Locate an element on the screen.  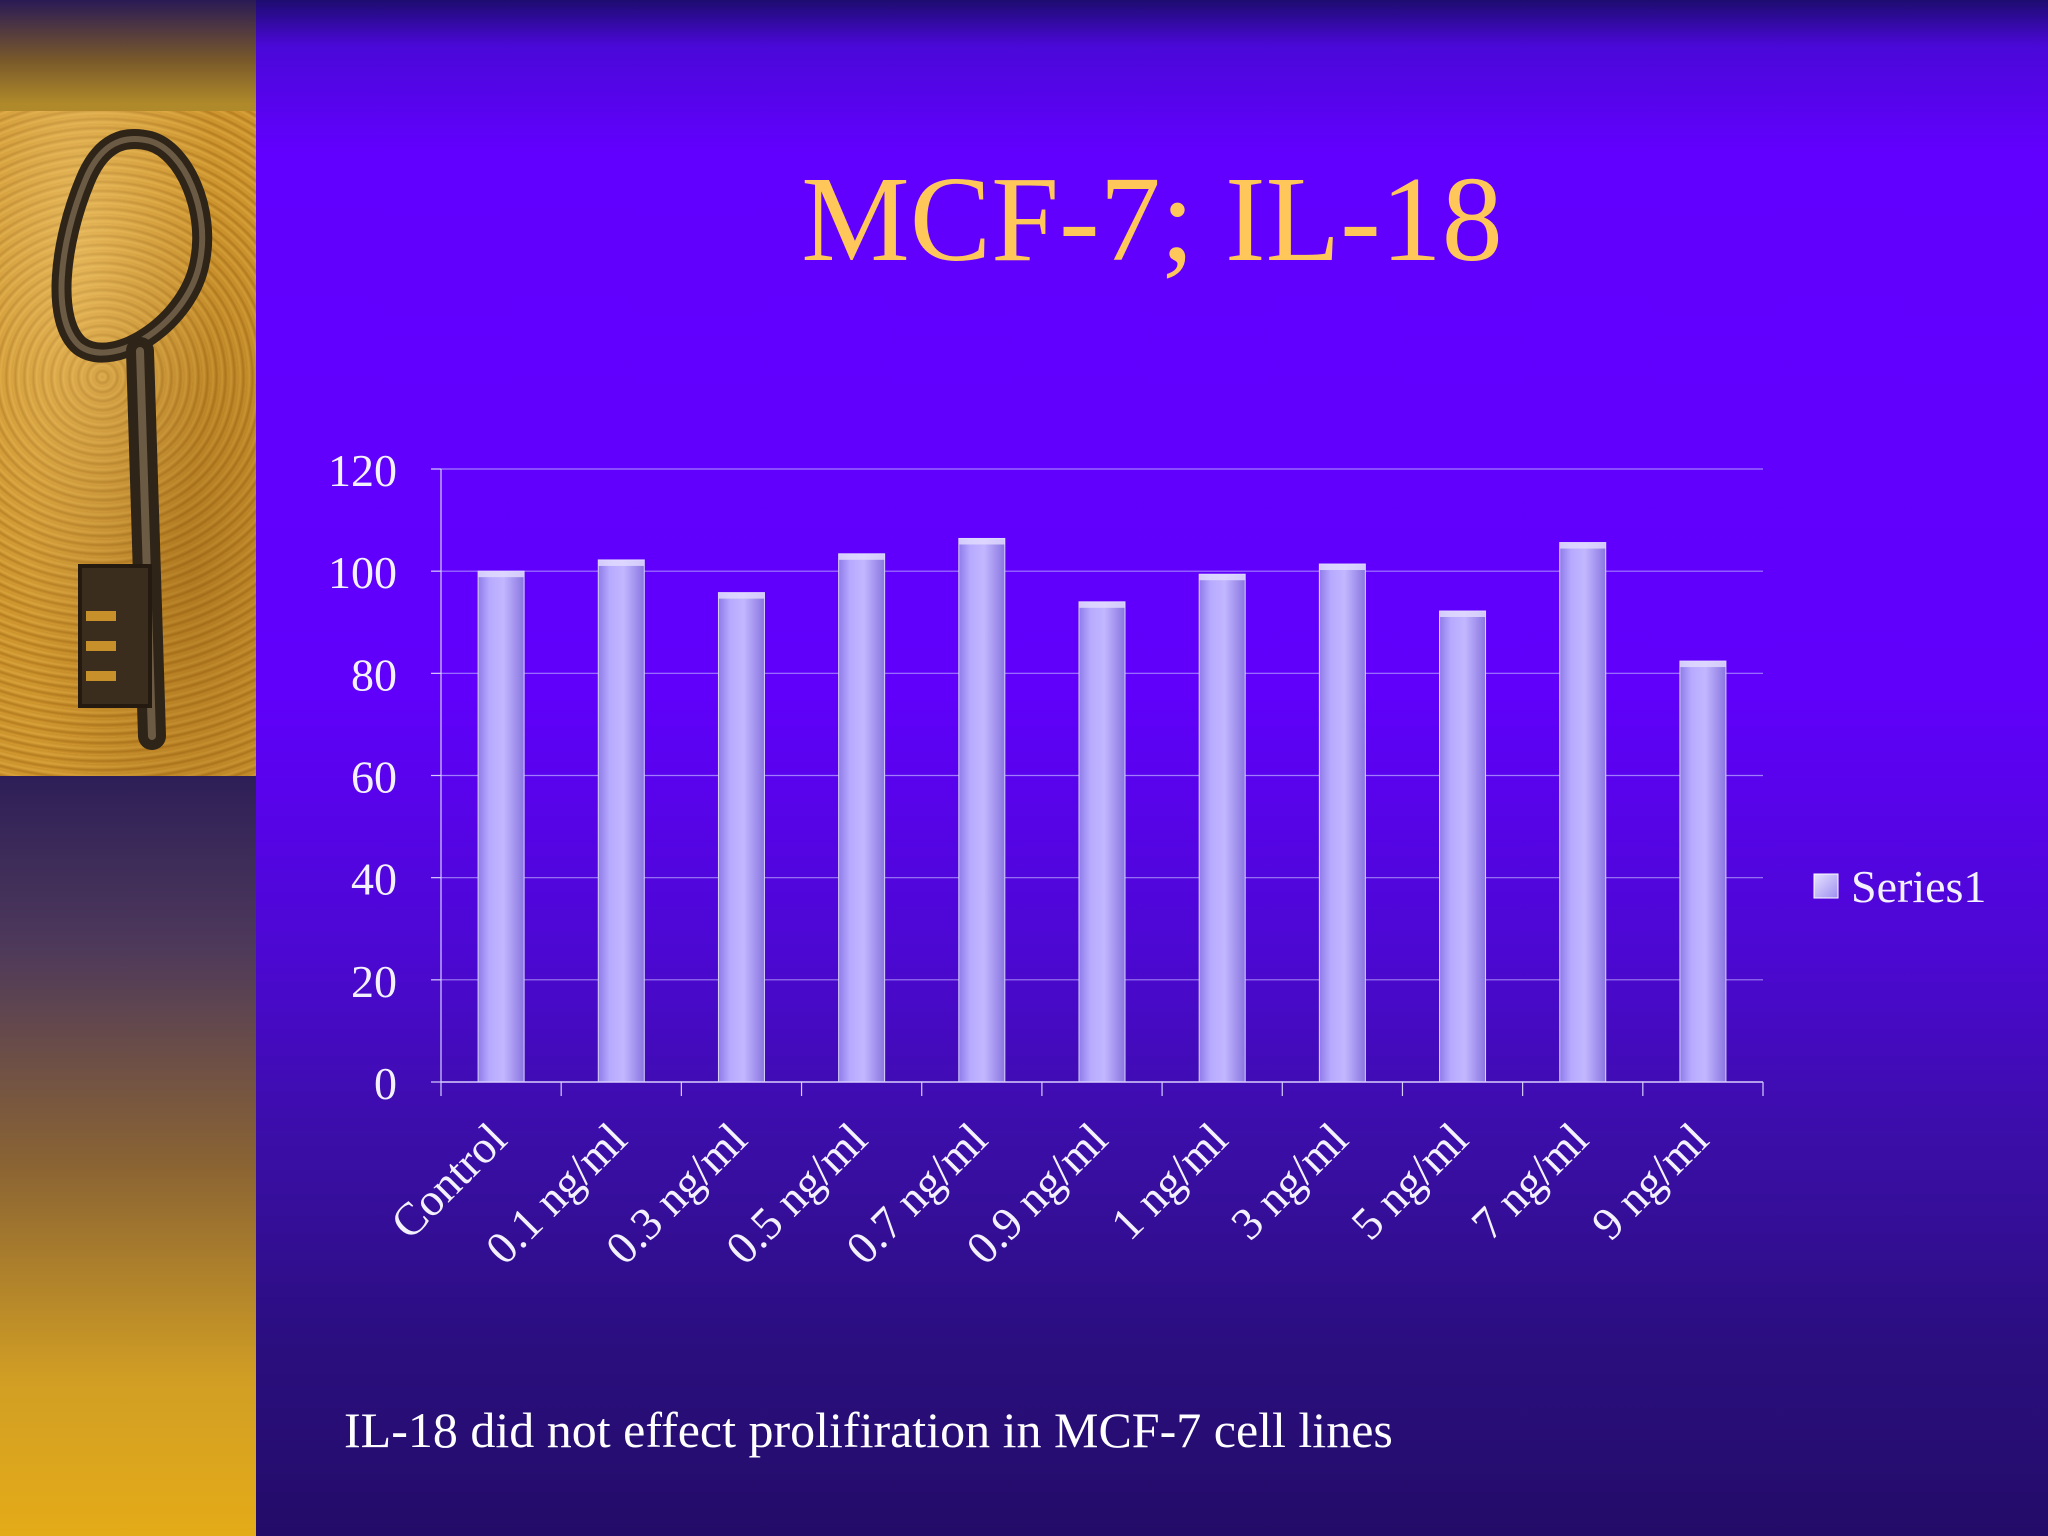
x-tick-label: 9 ng/ml is located at coordinates (1650, 1181).